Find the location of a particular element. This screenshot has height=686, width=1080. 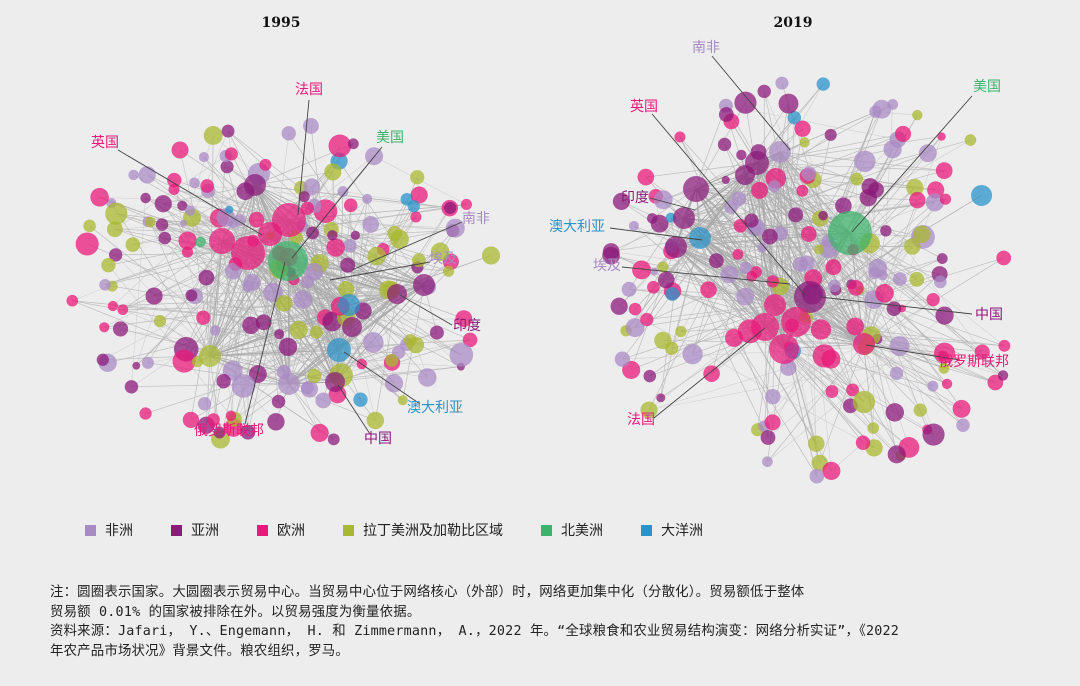

label-2019-south-africa: 南非 is located at coordinates (706, 48).